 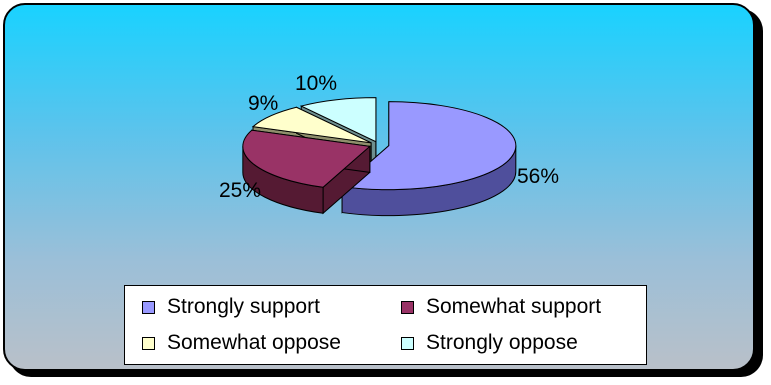 What do you see at coordinates (538, 176) in the screenshot?
I see `data-label-strongly-support: 56%` at bounding box center [538, 176].